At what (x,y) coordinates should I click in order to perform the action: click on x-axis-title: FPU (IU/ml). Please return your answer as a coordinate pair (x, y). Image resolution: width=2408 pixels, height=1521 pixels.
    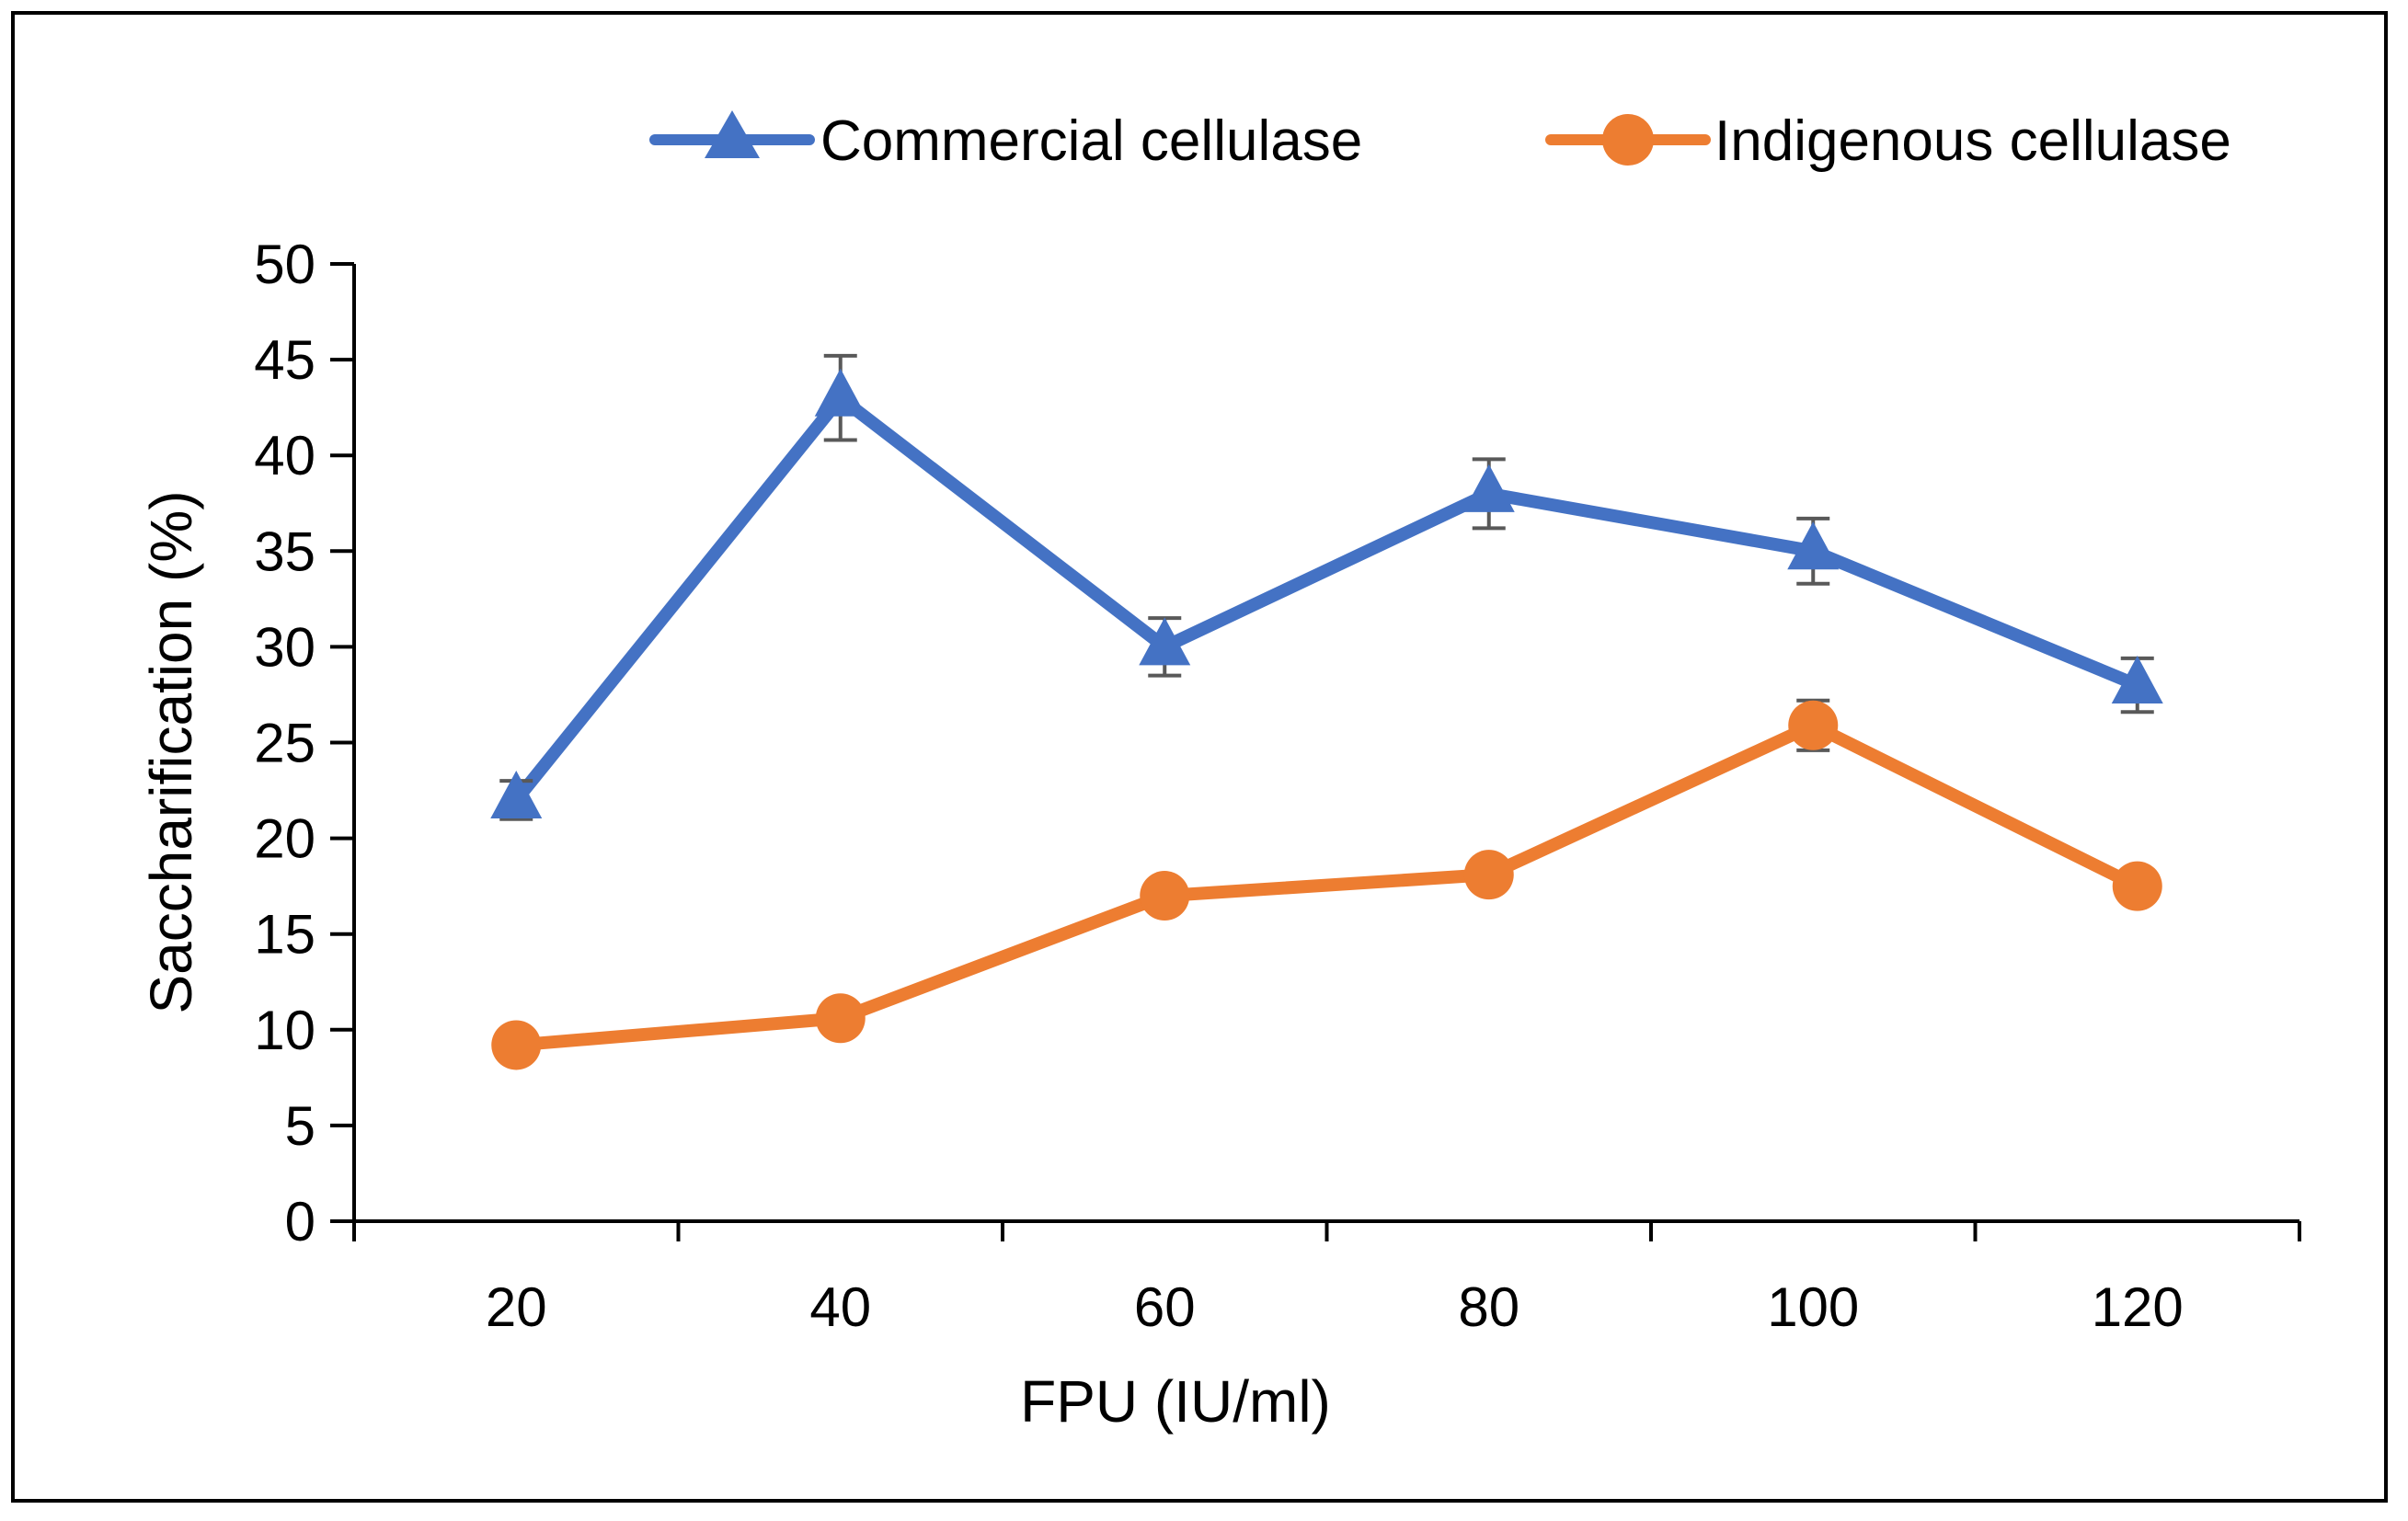
    Looking at the image, I should click on (1175, 1401).